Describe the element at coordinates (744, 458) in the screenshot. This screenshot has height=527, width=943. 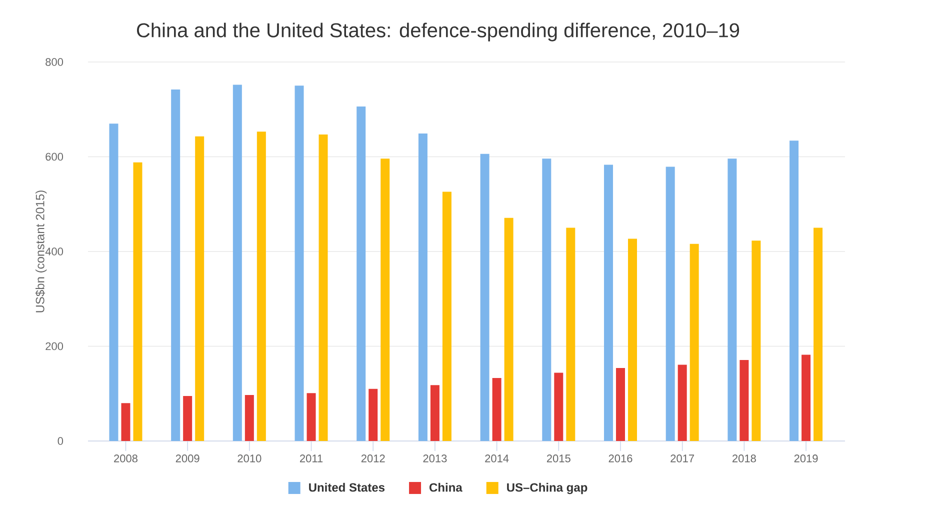
I see `x-tick-label: 2018` at that location.